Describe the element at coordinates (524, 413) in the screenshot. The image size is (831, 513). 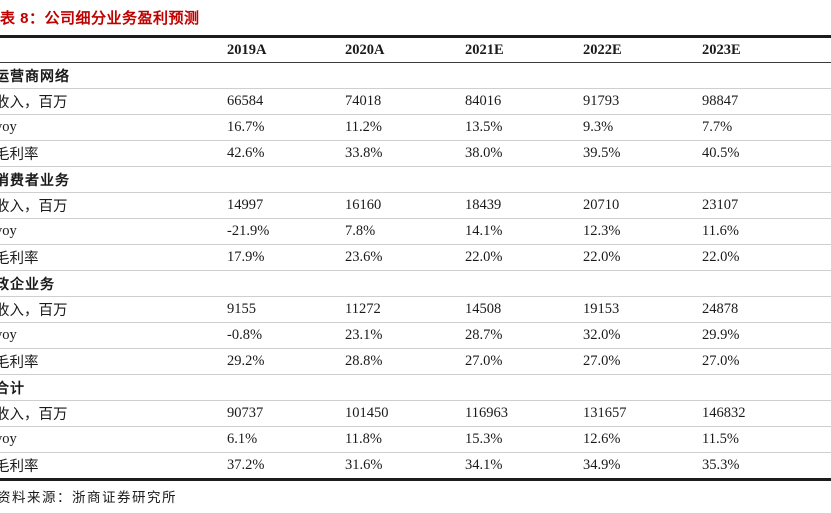
I see `value-cell: 116963` at that location.